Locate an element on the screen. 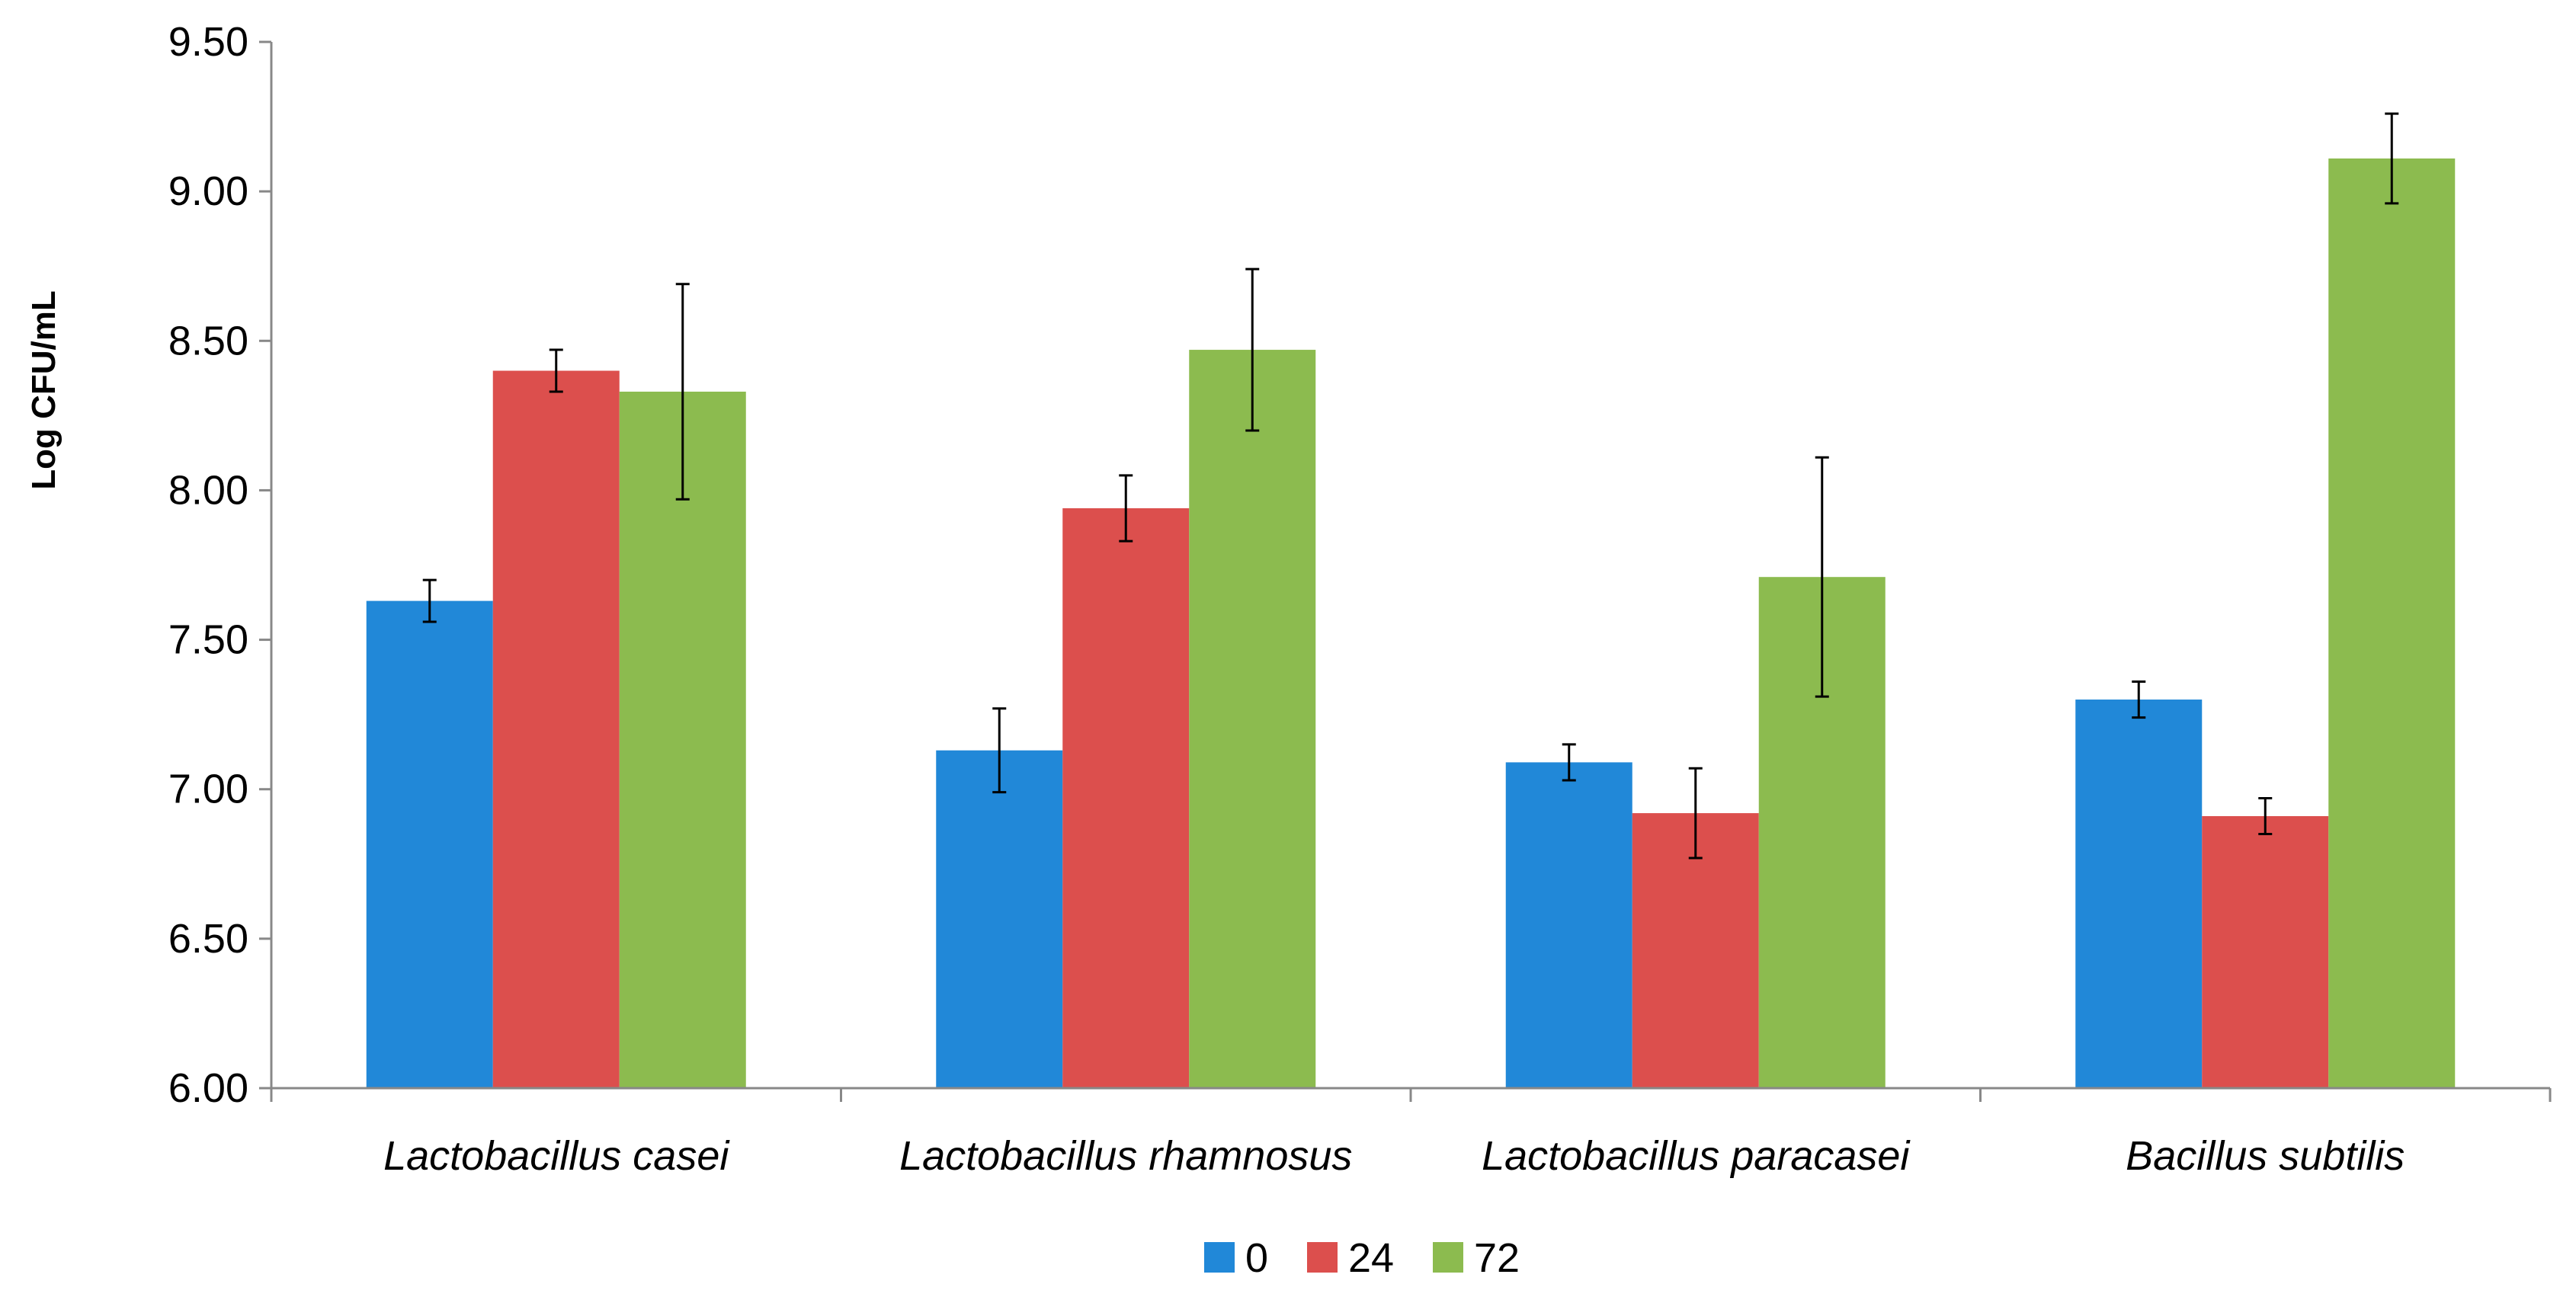 This screenshot has width=2576, height=1316. y-tick-label: 9.00 is located at coordinates (208, 191).